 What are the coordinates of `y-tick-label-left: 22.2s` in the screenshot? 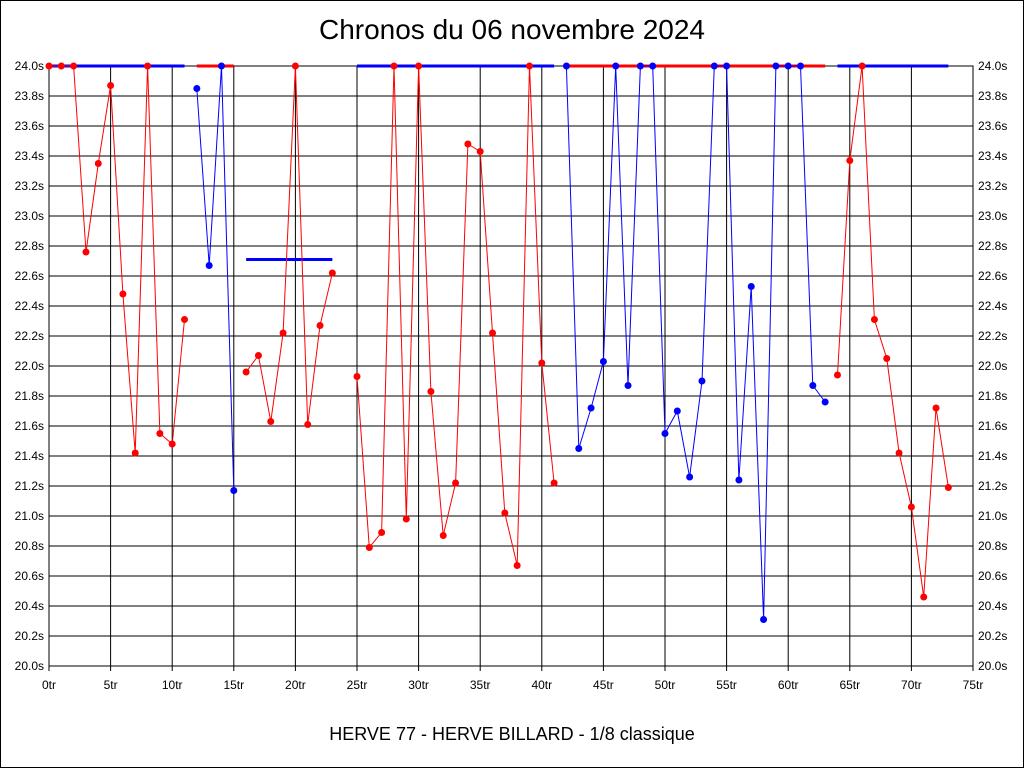 It's located at (29, 336).